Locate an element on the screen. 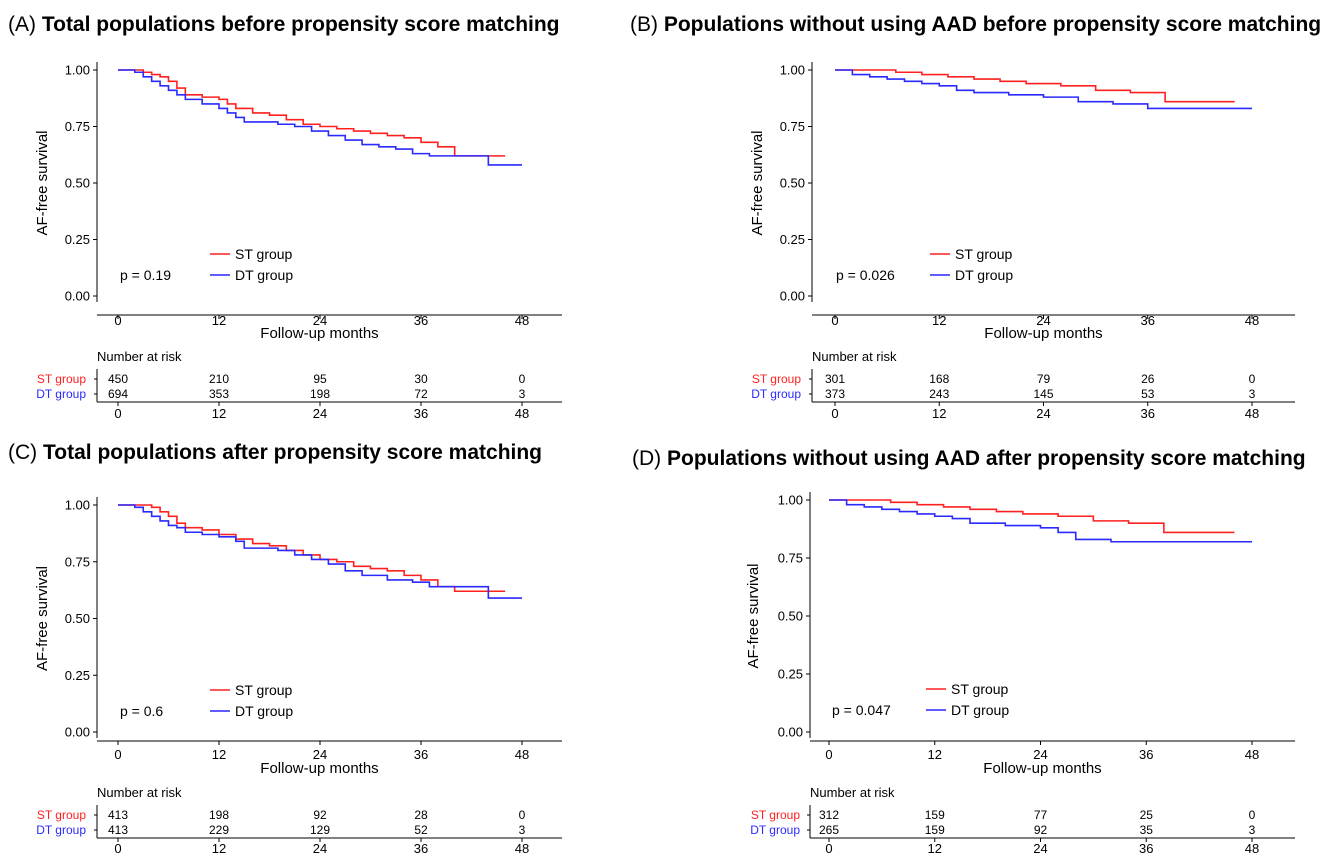  panel-b-risk-cell: 373 is located at coordinates (835, 394).